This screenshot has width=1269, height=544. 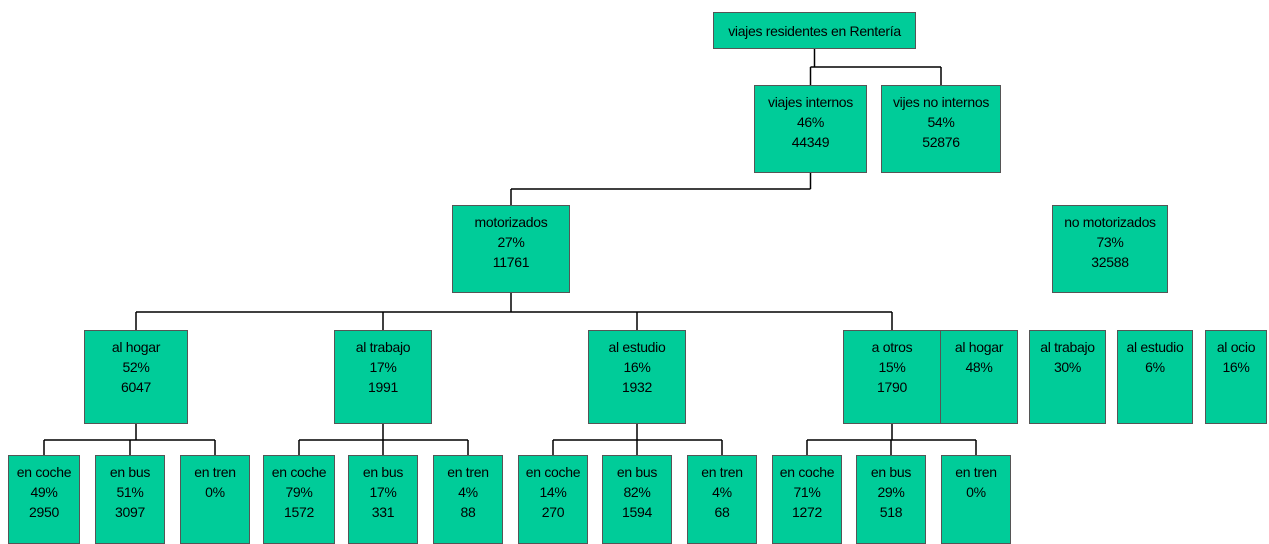 I want to click on node: en coche 79% 1572, so click(x=299, y=499).